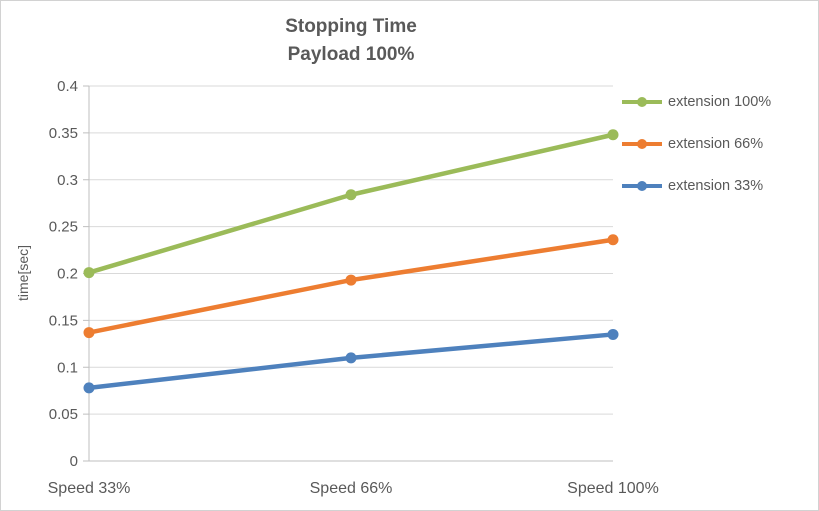 The height and width of the screenshot is (511, 819). I want to click on svg-text: Speed 66%, so click(351, 488).